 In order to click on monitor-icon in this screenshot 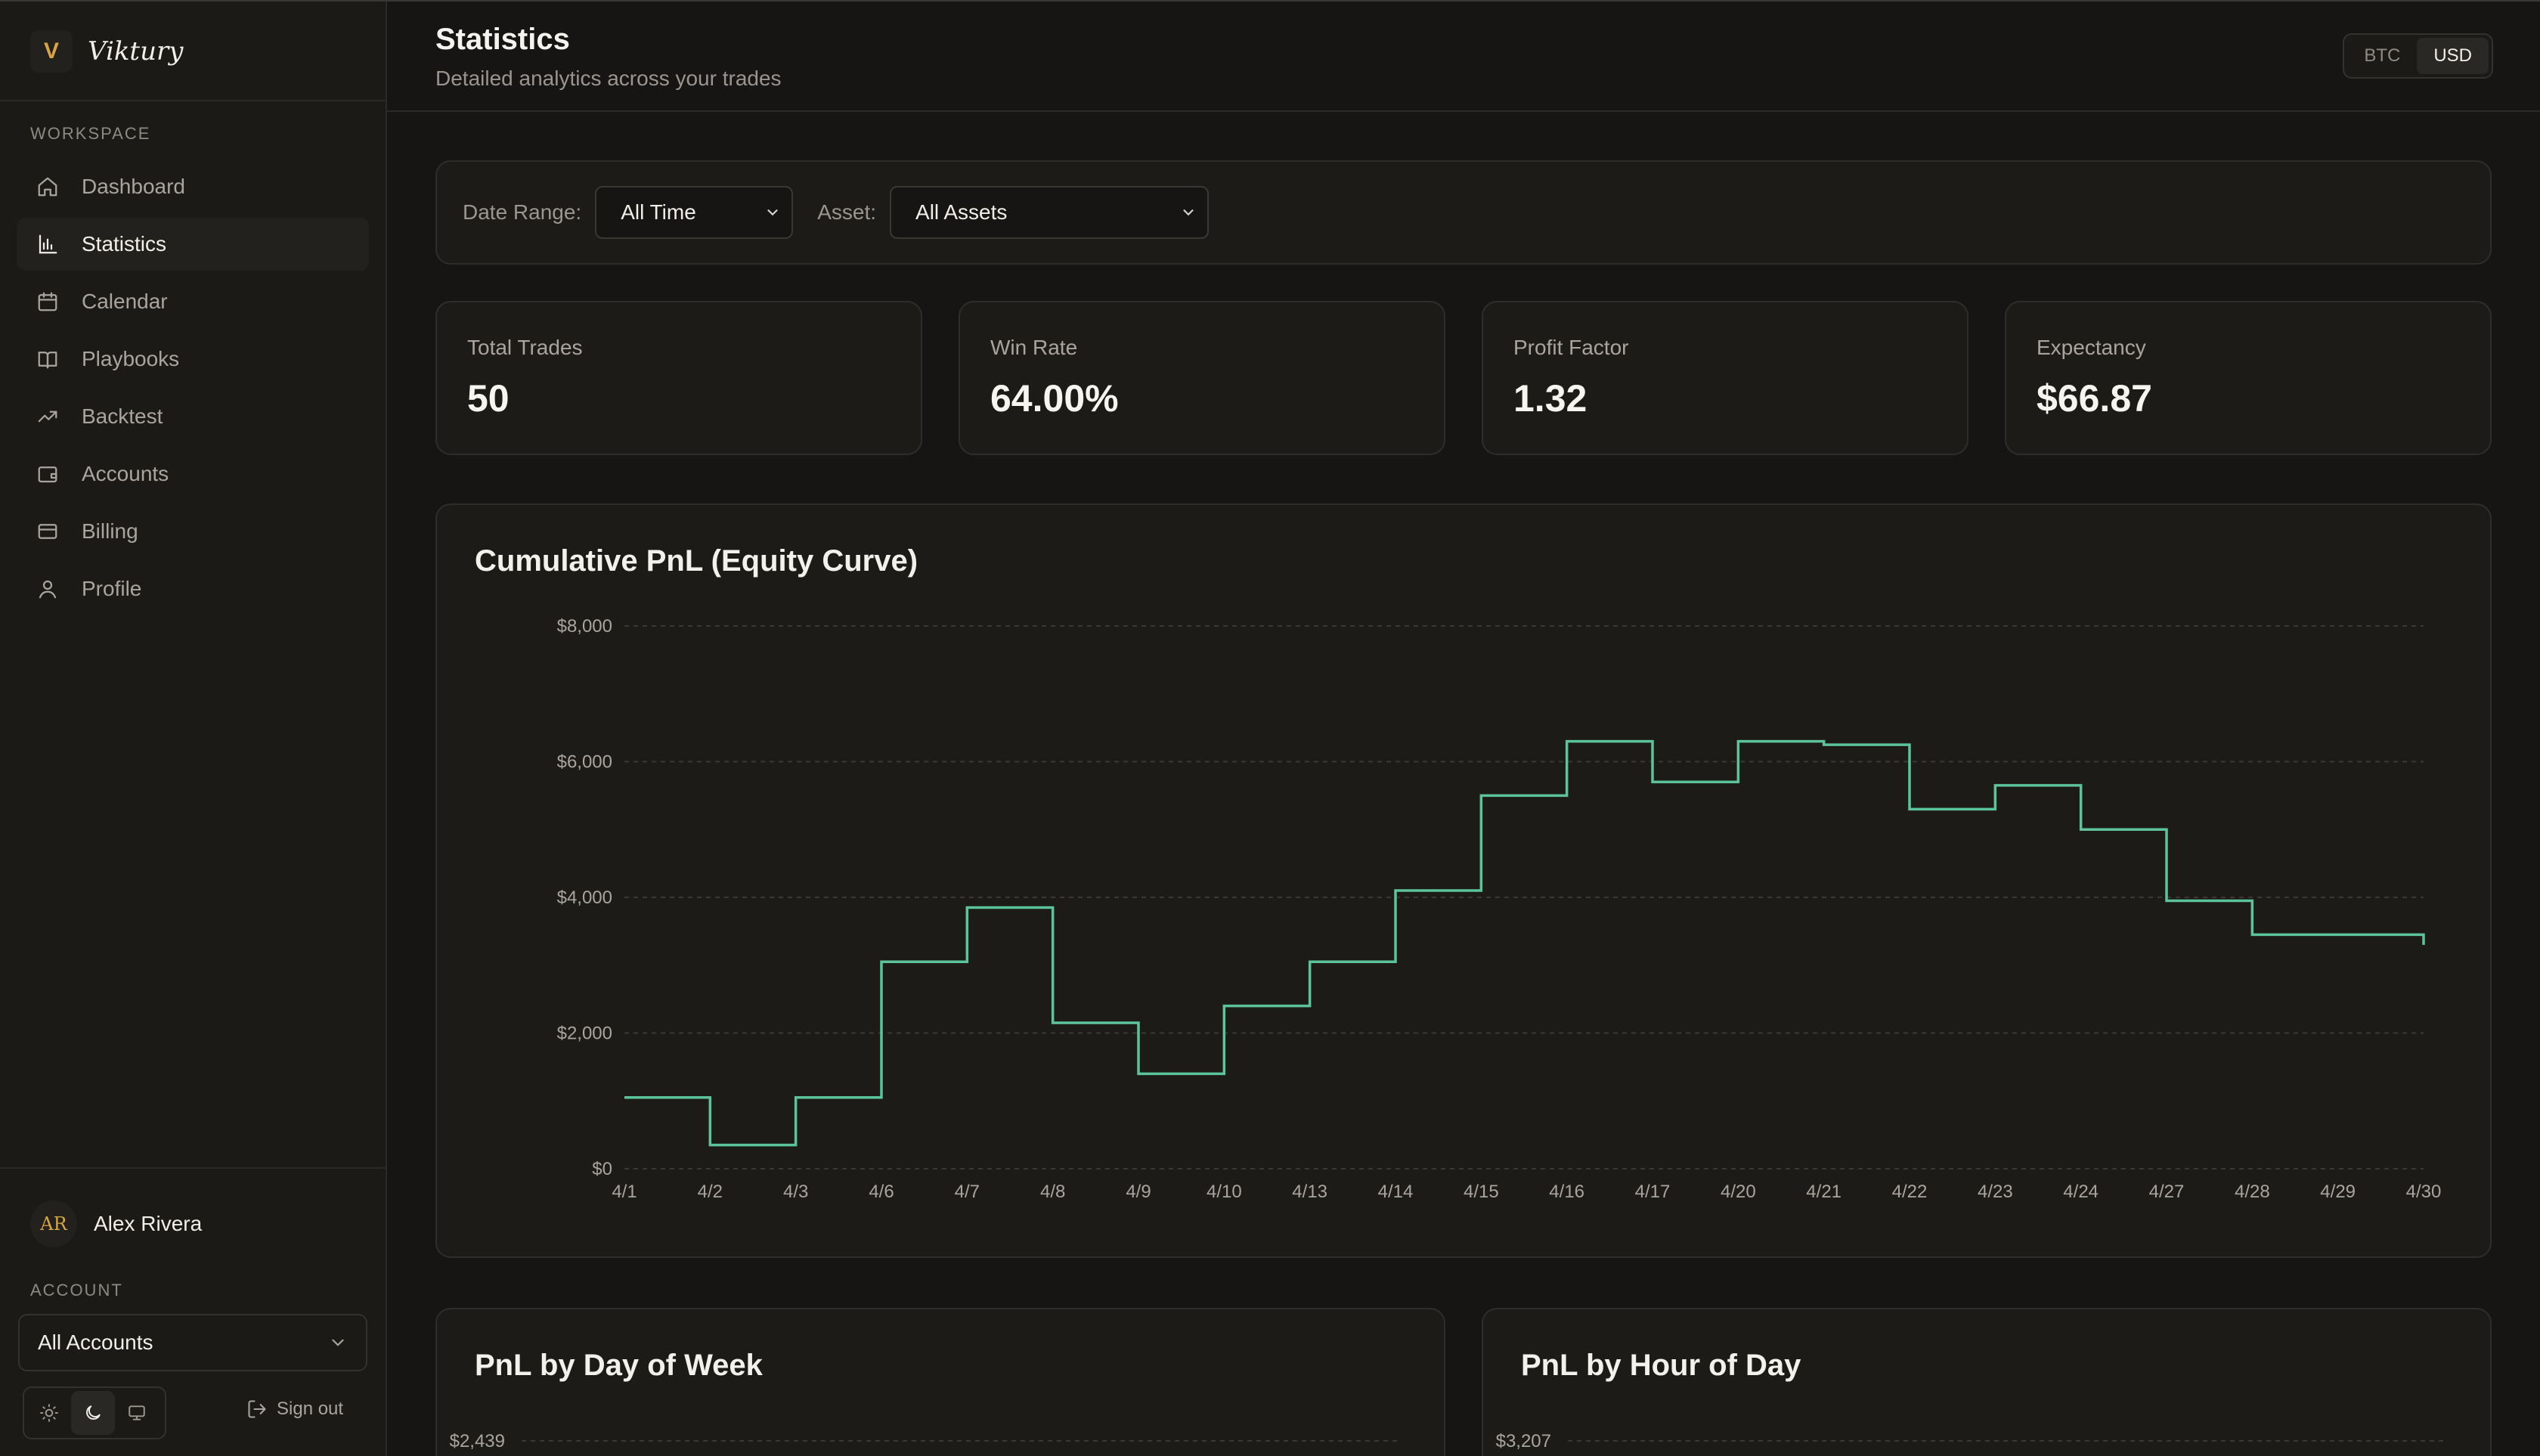, I will do `click(137, 1412)`.